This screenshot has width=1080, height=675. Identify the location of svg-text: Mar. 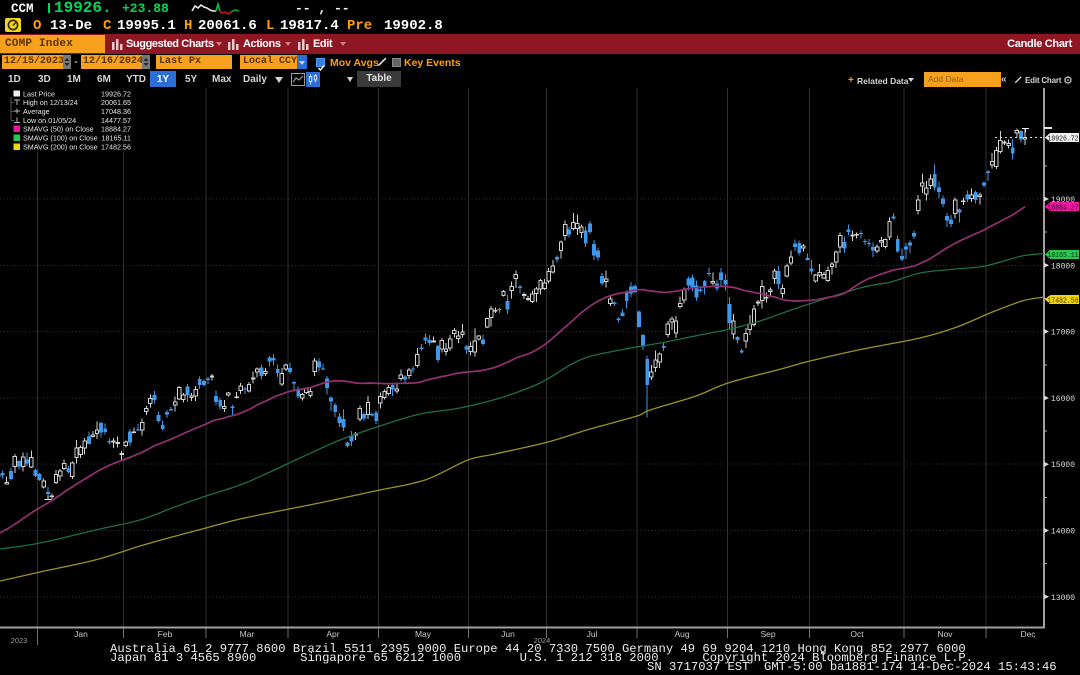
(247, 634).